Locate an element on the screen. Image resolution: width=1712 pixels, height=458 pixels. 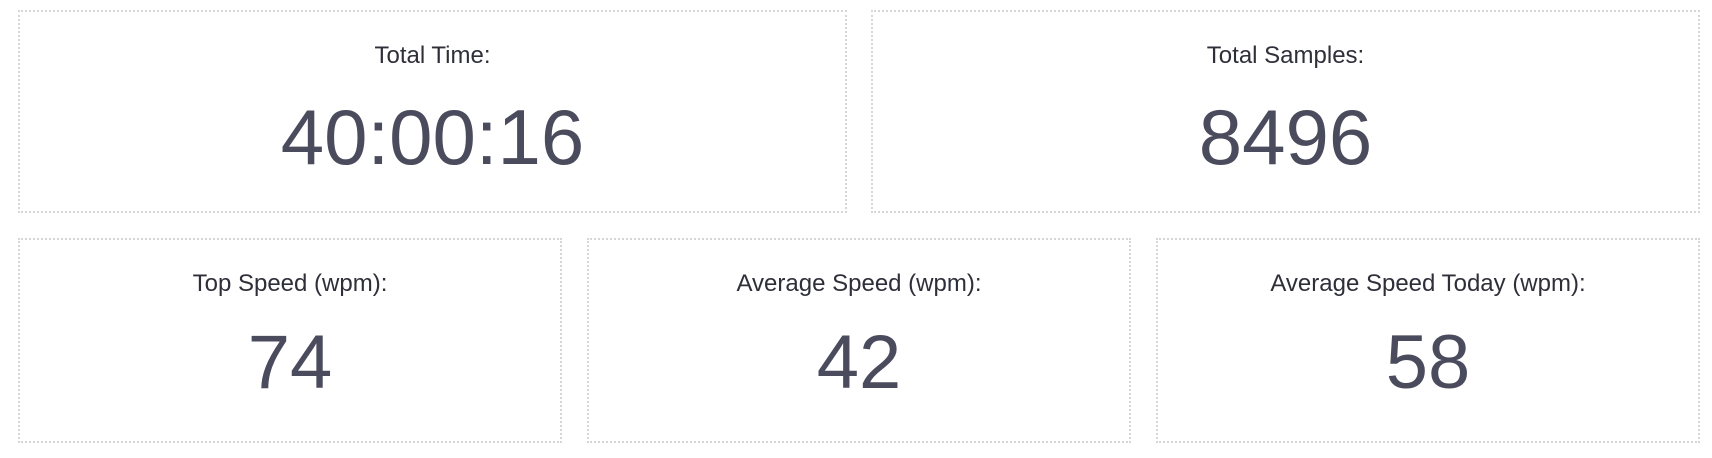
average-speed-today-card: Average Speed Today (wpm): 58 is located at coordinates (1428, 340).